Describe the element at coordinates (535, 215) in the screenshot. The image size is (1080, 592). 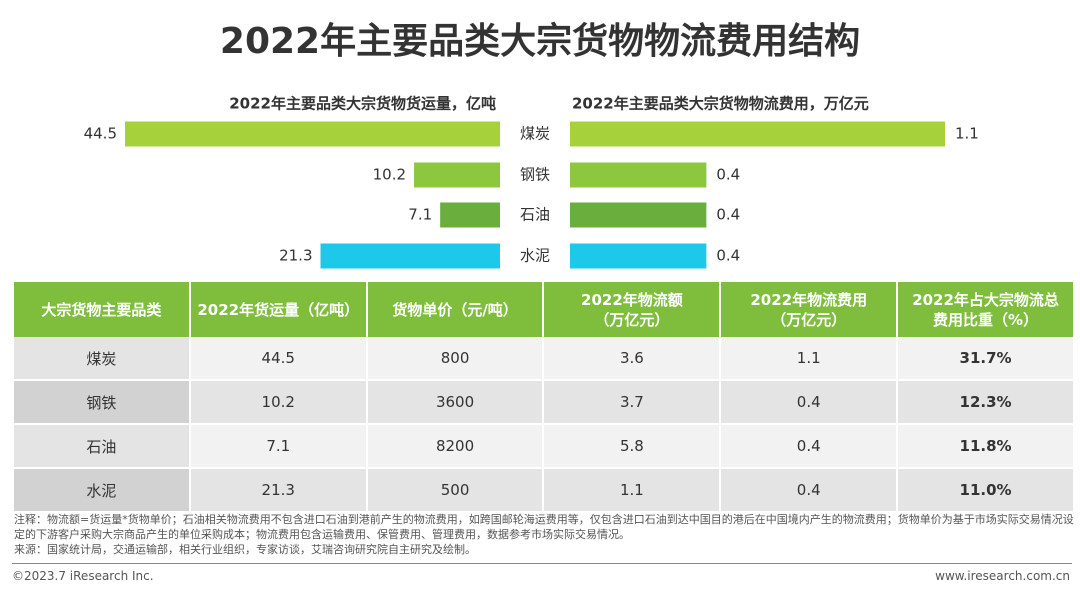
I see `category-label: 石油` at that location.